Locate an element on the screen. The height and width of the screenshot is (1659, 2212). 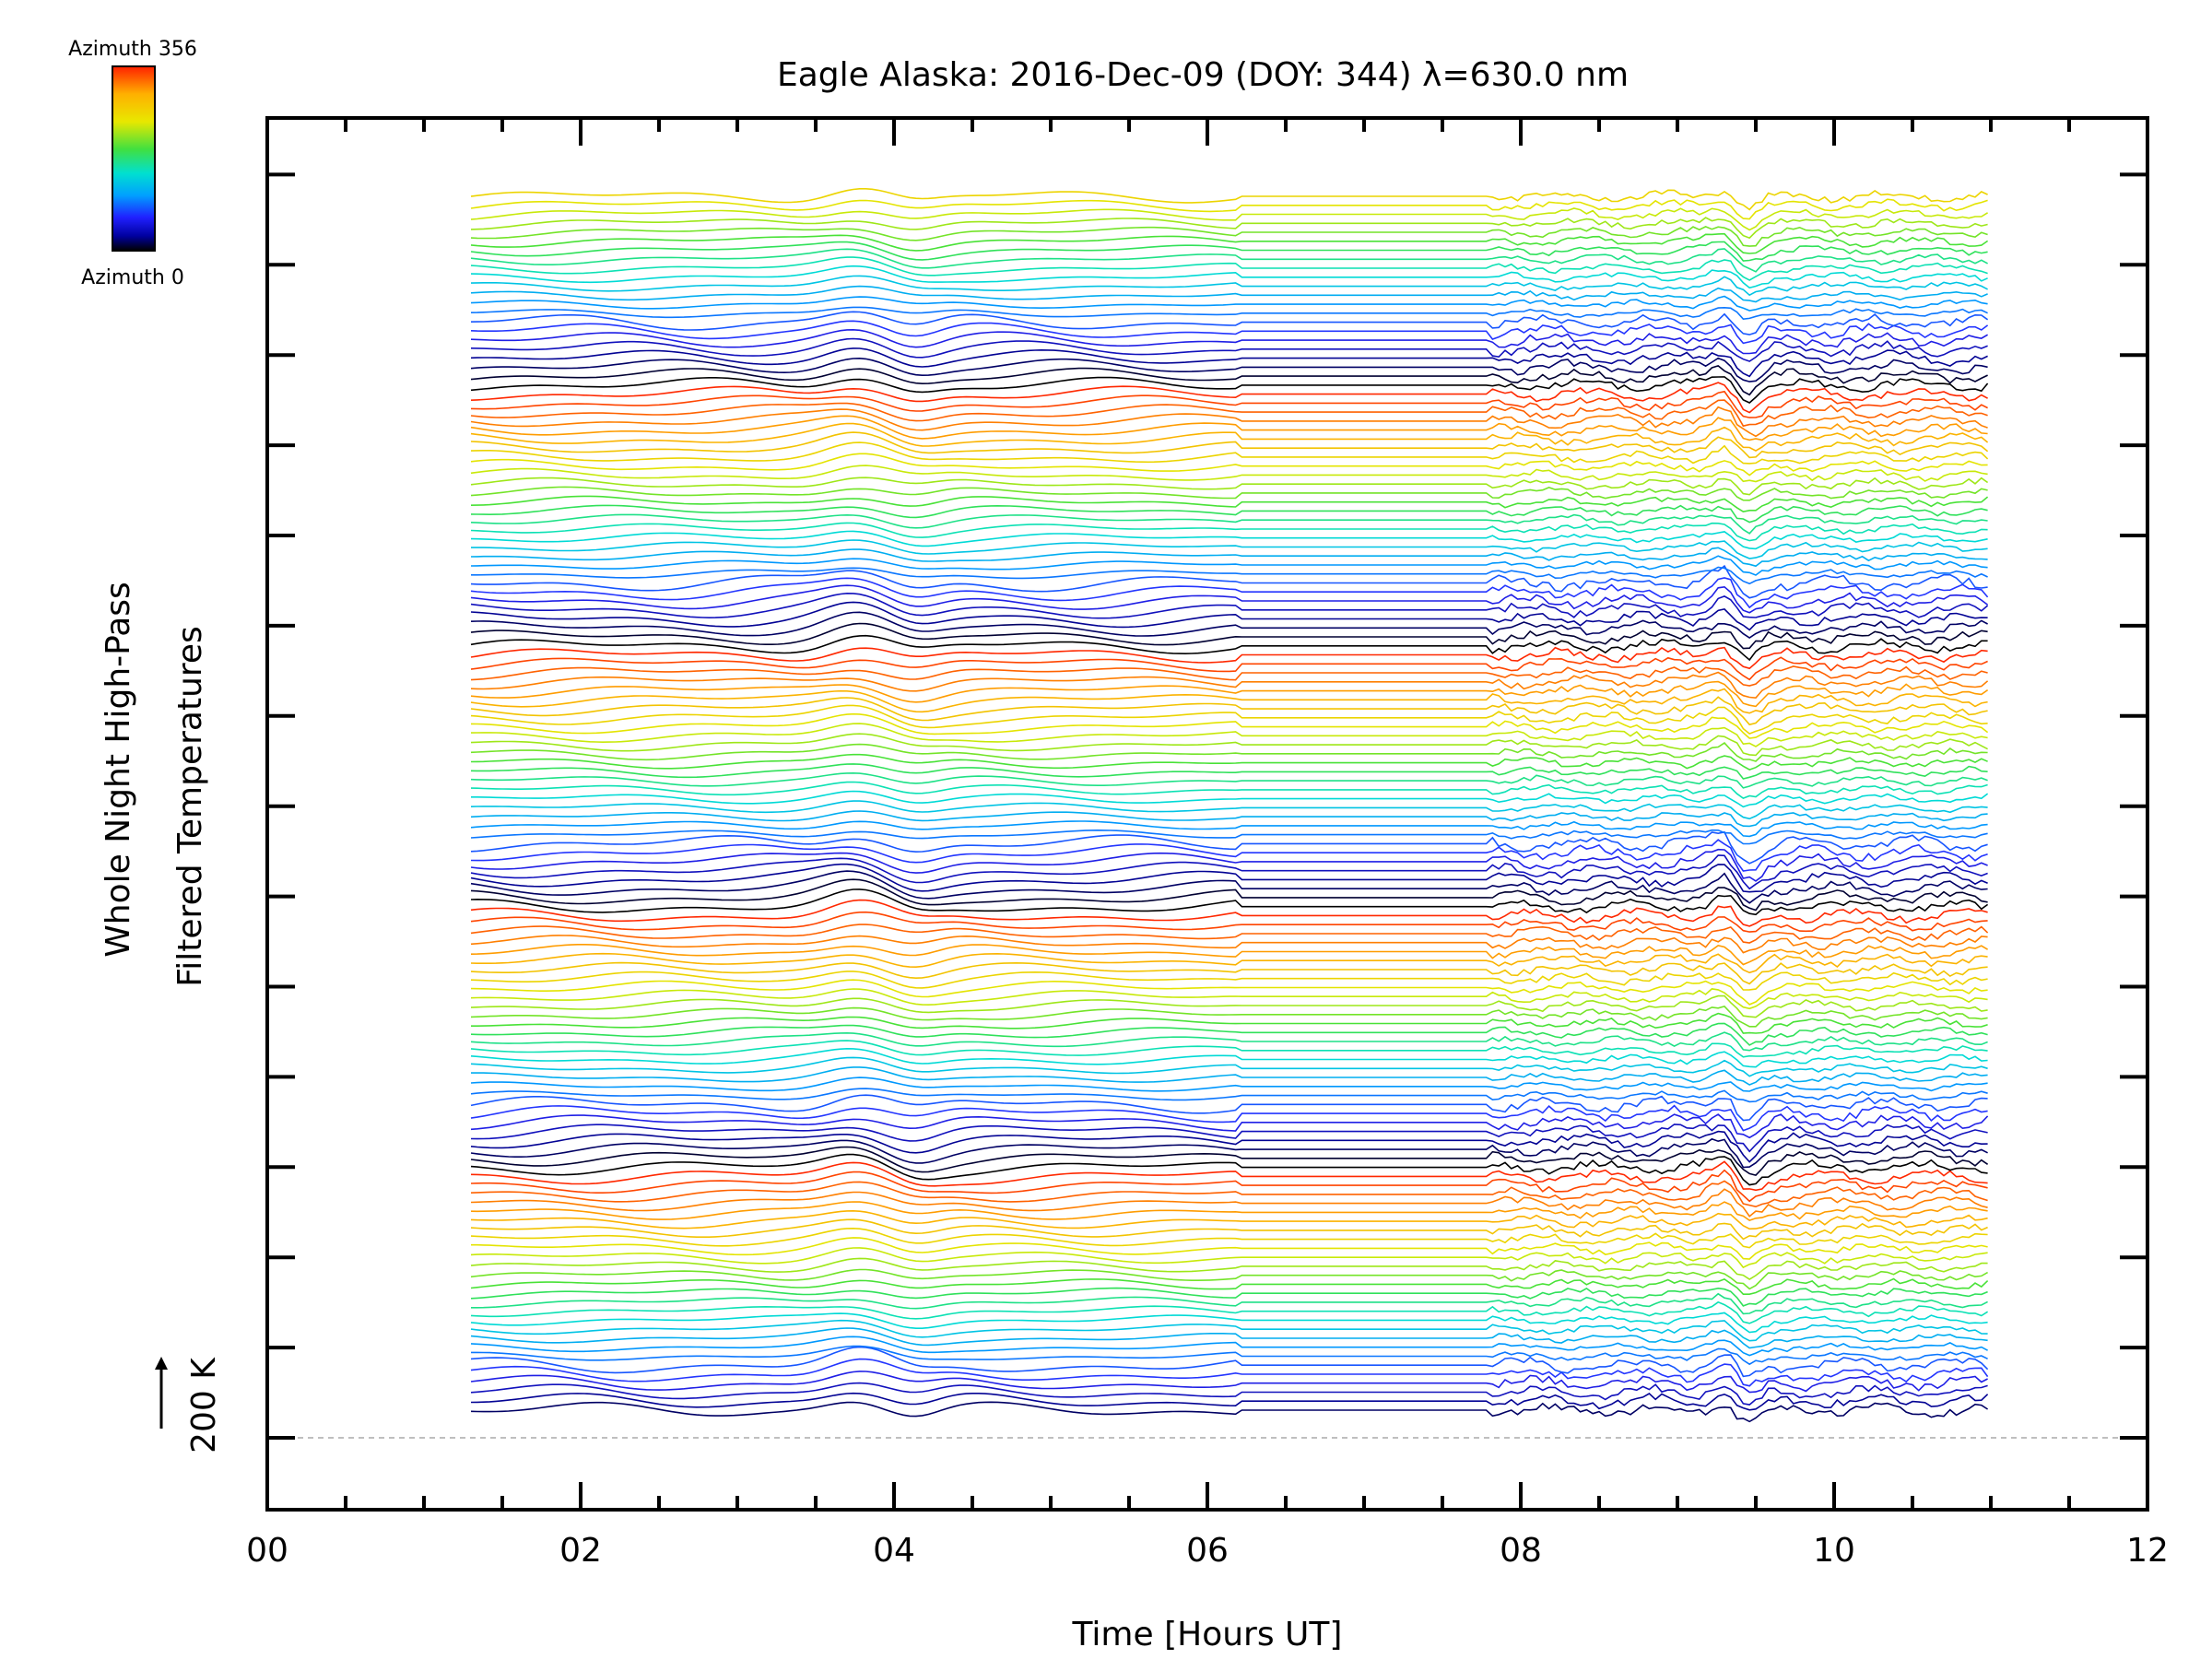
x-tick-labels: 00 02 04 06 08 10 12 is located at coordinates (1207, 1551).